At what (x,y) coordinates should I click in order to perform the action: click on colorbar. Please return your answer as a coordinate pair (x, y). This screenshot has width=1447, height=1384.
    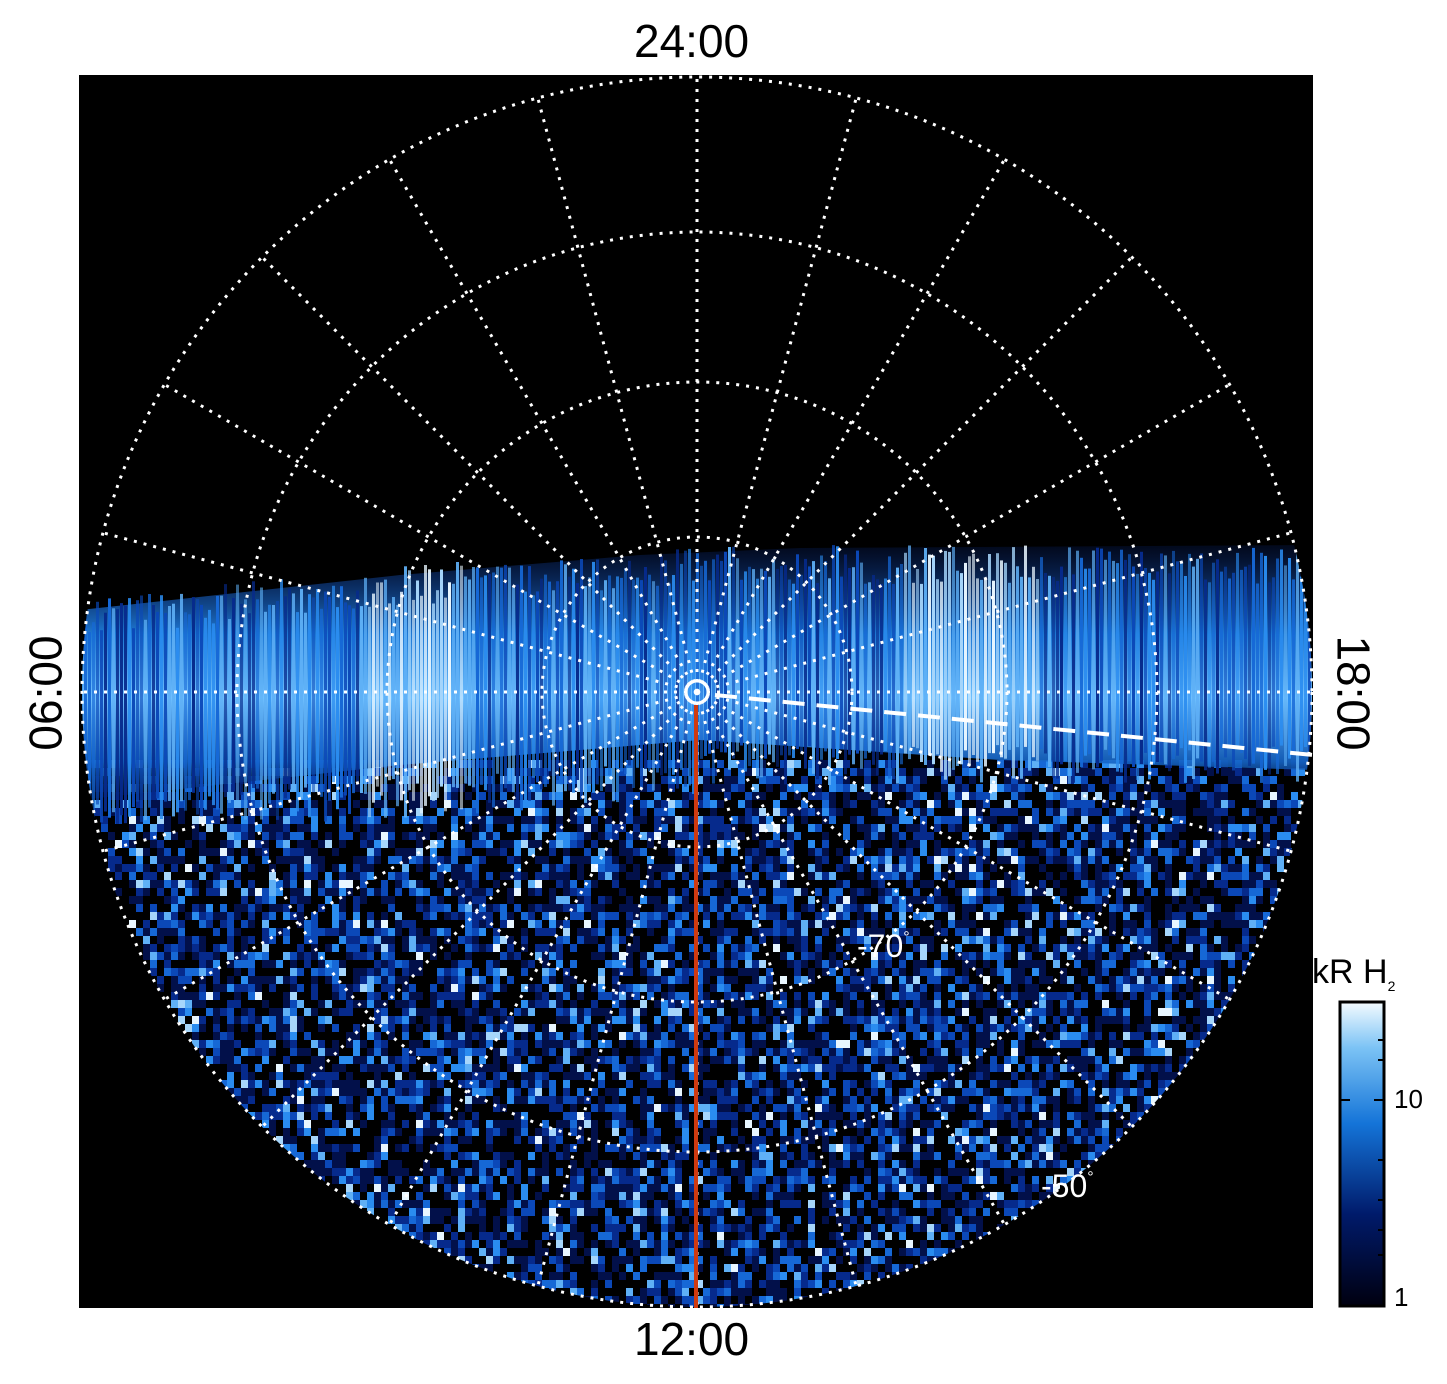
    Looking at the image, I should click on (1362, 1154).